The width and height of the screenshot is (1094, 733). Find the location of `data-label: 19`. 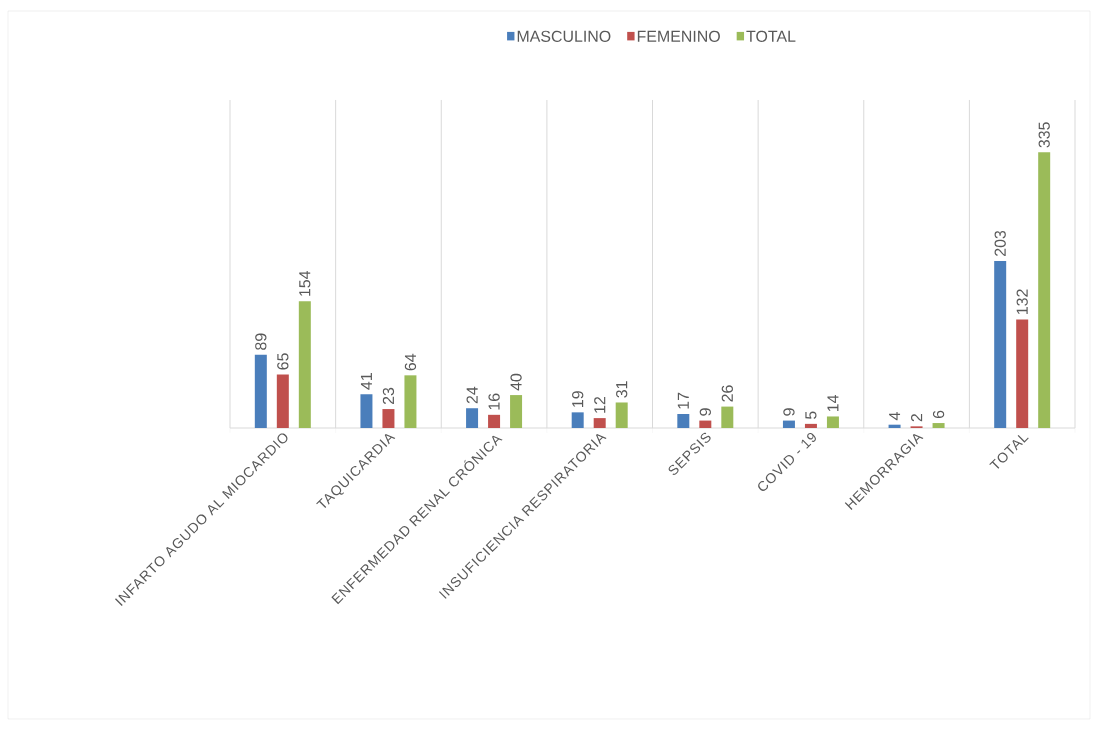

data-label: 19 is located at coordinates (578, 399).